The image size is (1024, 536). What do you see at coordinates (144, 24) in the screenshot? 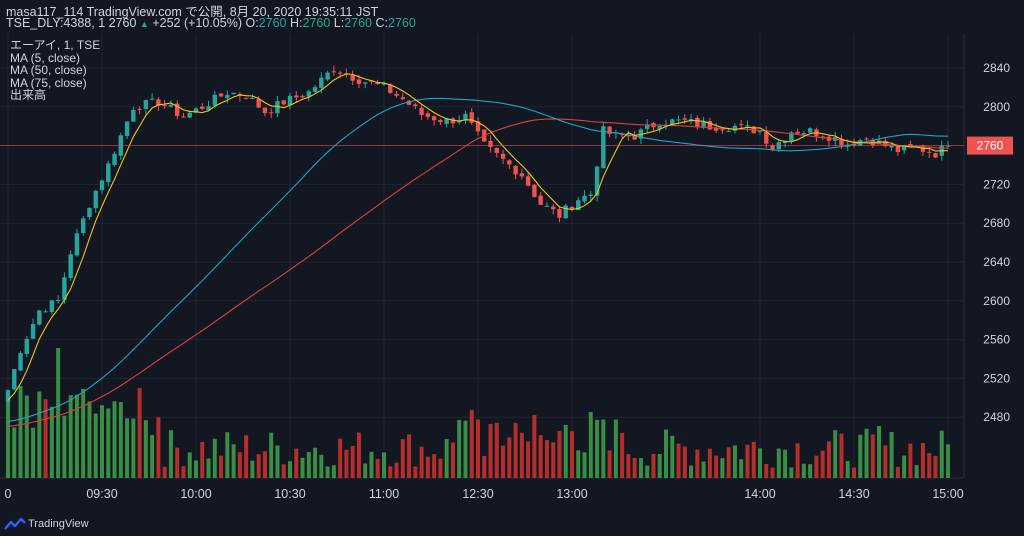
I see `up-arrow-icon: ▲` at bounding box center [144, 24].